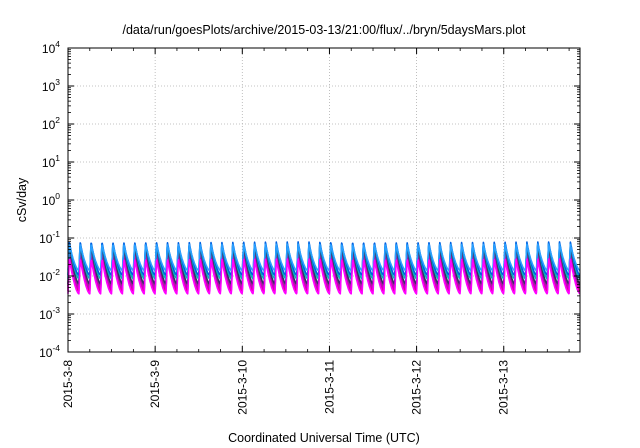  I want to click on y-tick-label: 10⁻¹, so click(49, 237).